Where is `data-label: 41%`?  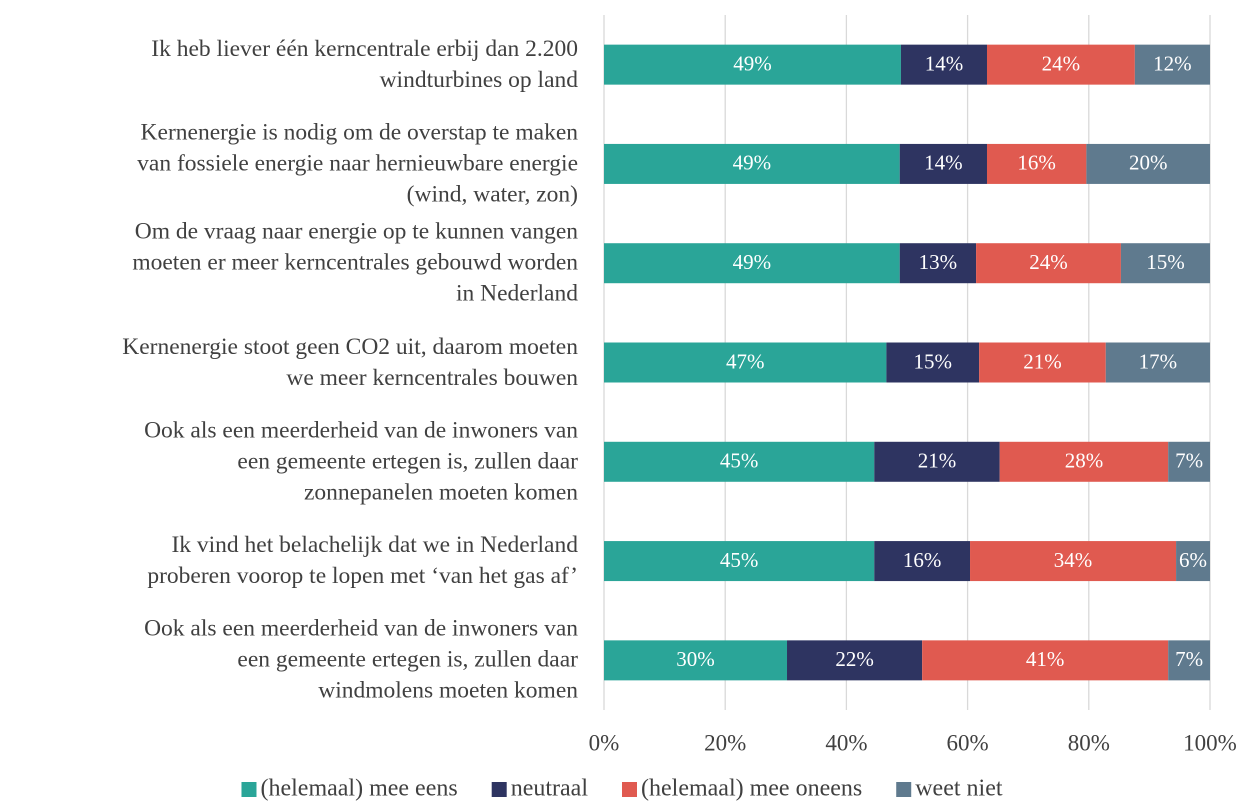 data-label: 41% is located at coordinates (1045, 659).